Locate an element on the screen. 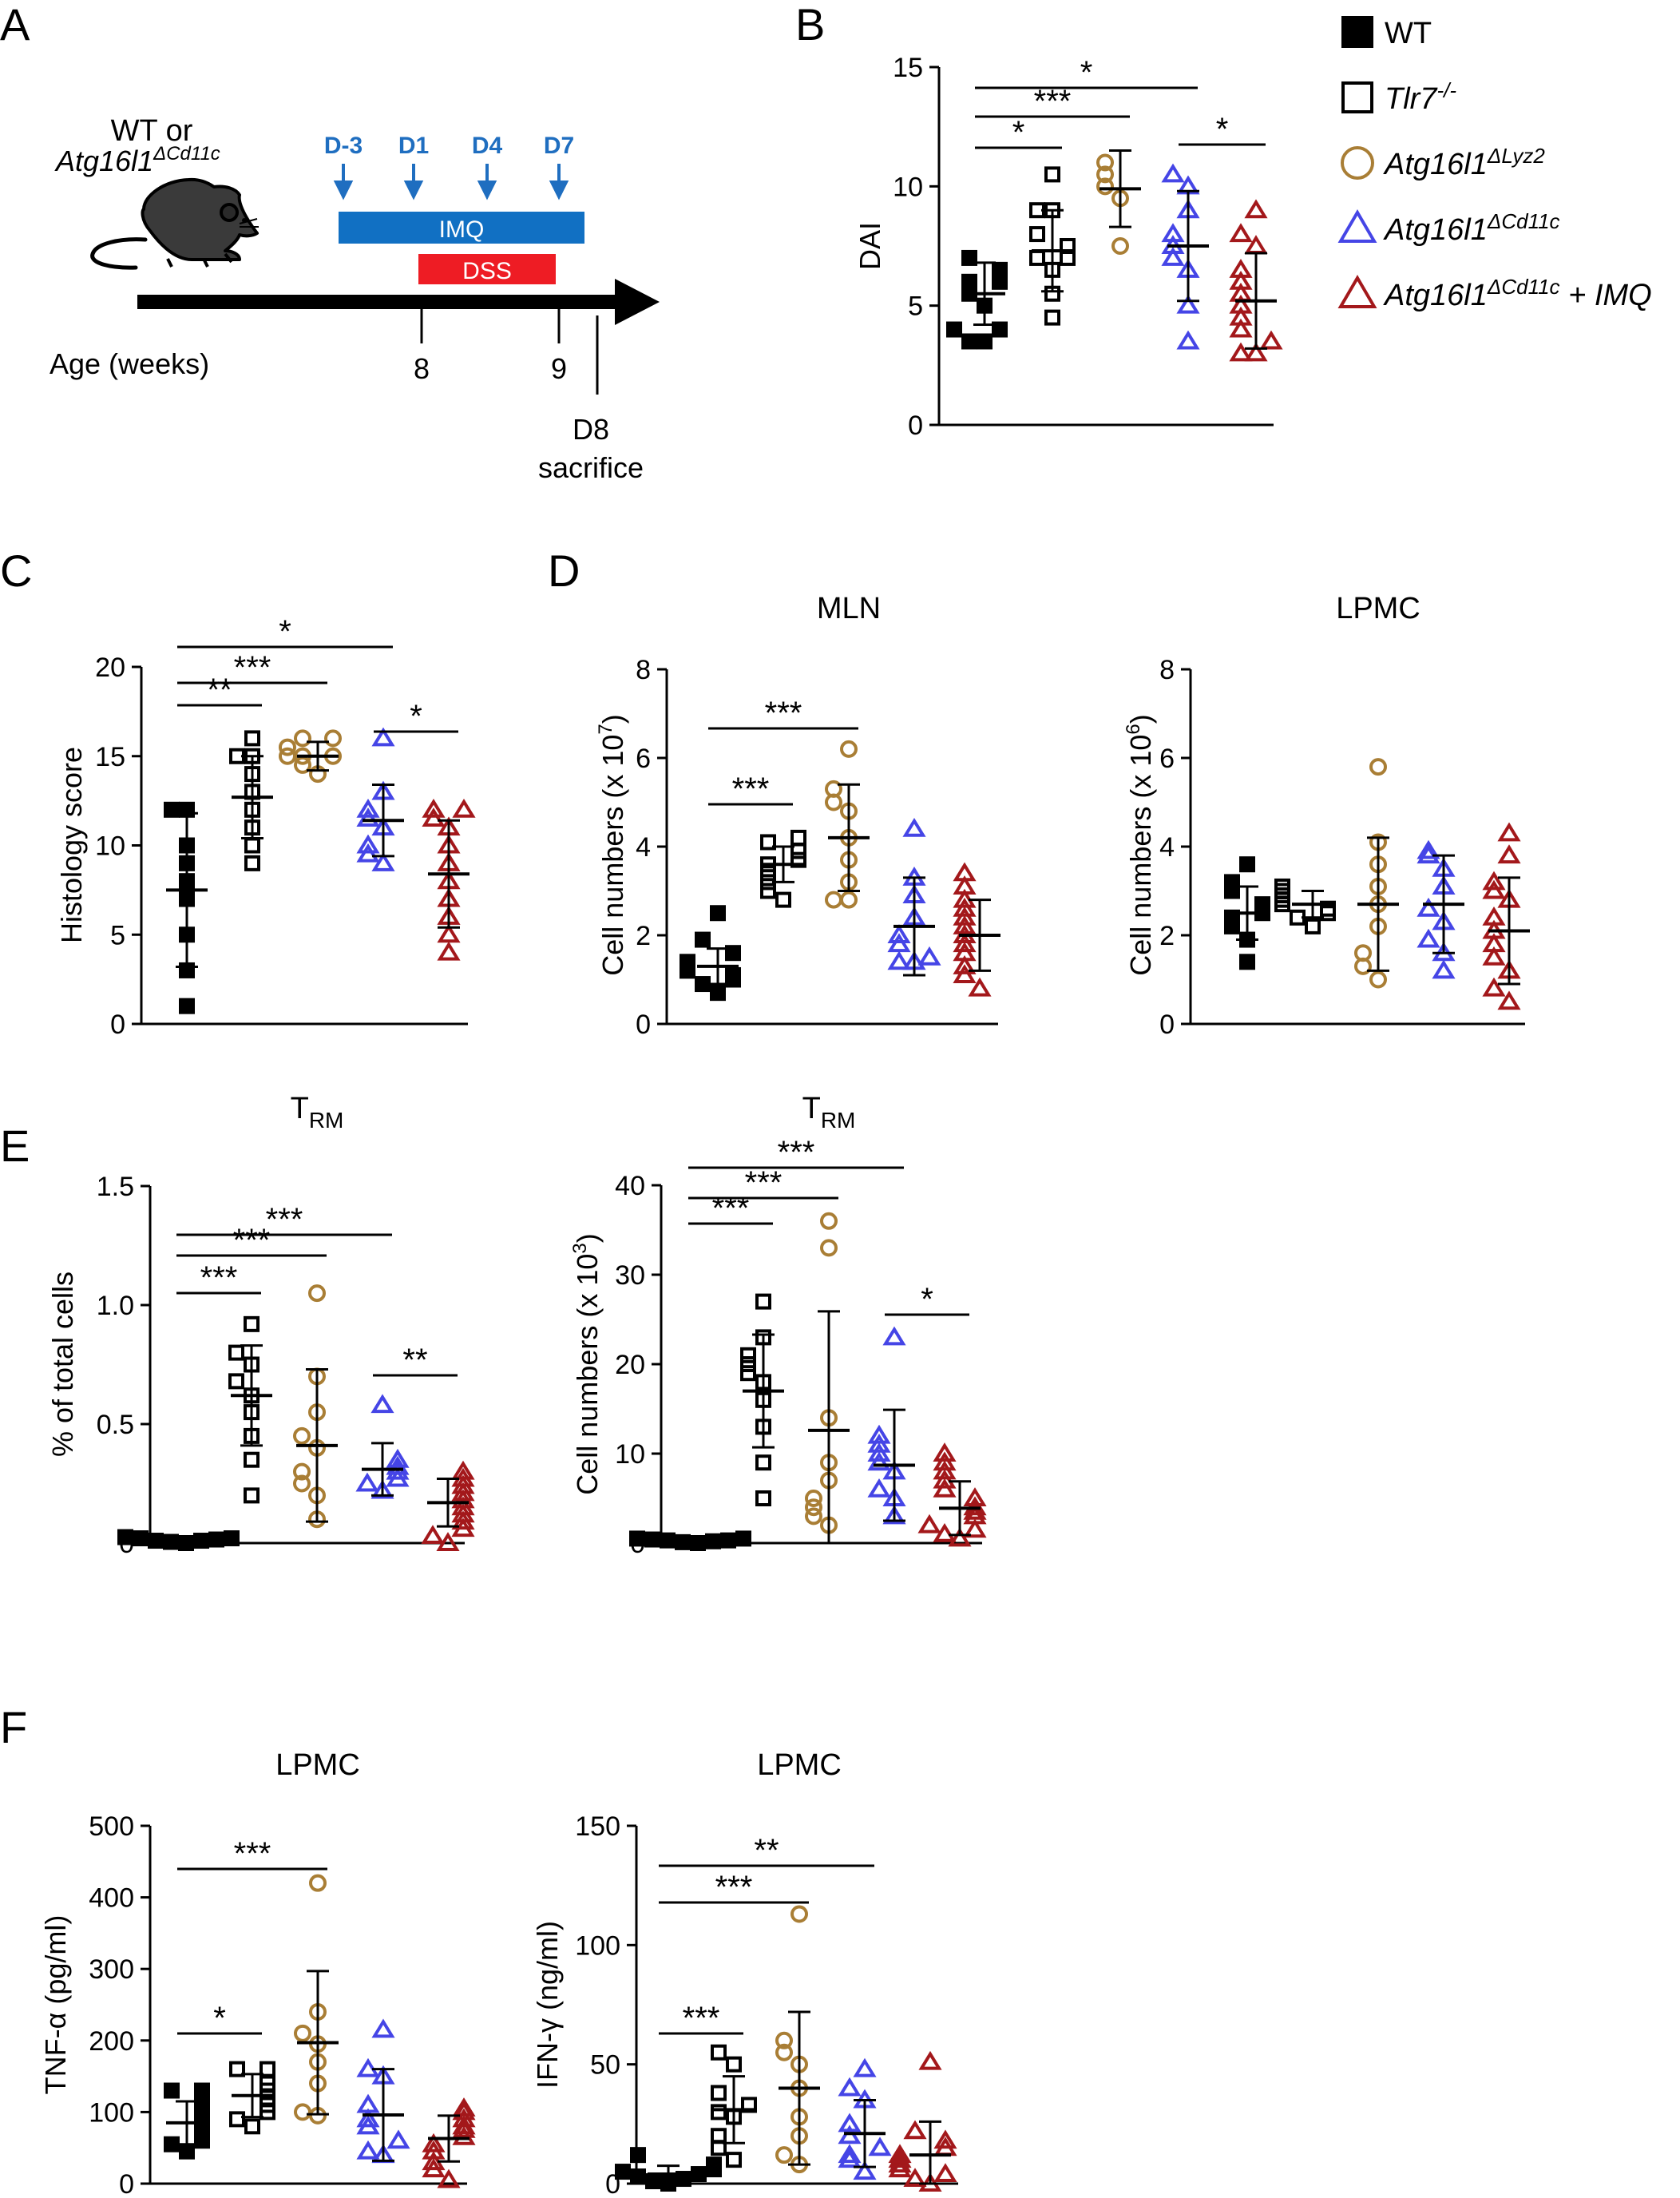  y-tick-label: 15 is located at coordinates (908, 68).